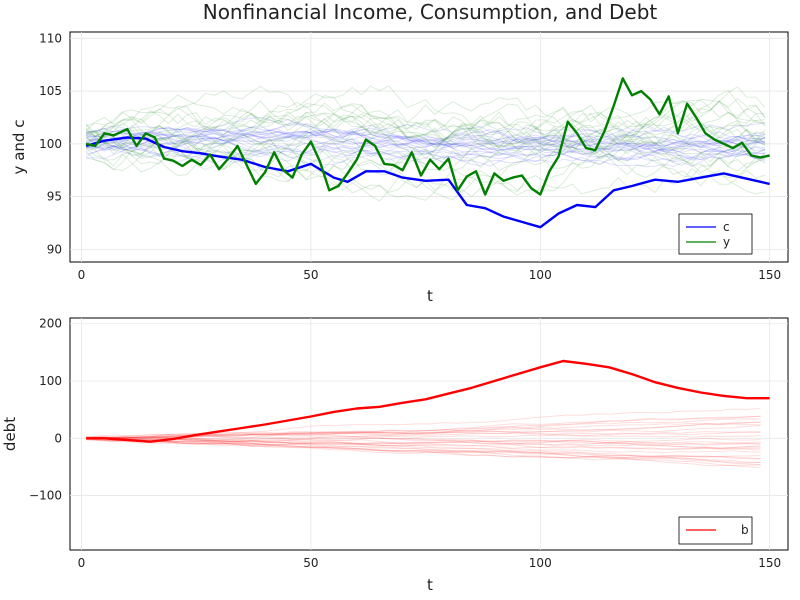 Image resolution: width=800 pixels, height=600 pixels. I want to click on series-line-b, so click(428, 401).